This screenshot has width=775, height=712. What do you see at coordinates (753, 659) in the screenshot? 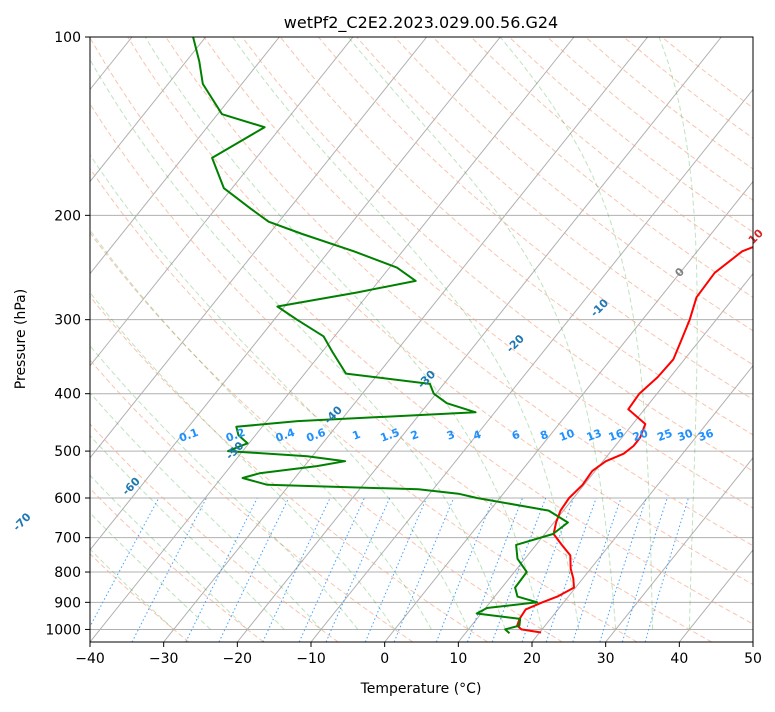
I see `x-tick-label: 50` at bounding box center [753, 659].